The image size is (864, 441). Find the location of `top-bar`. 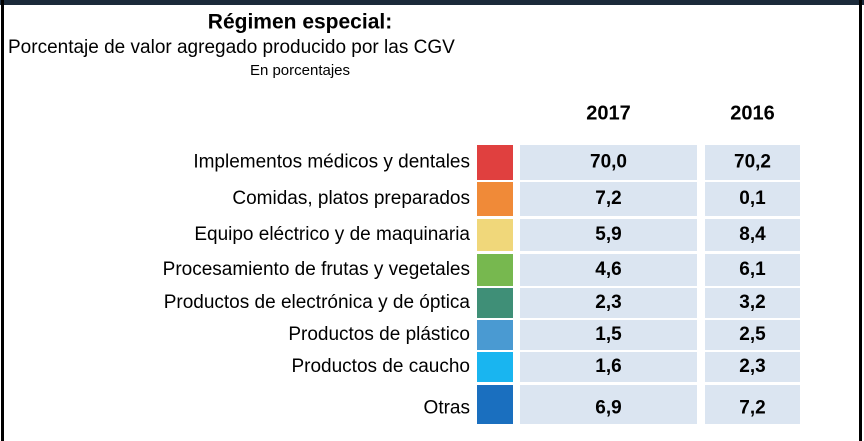

top-bar is located at coordinates (432, 2).